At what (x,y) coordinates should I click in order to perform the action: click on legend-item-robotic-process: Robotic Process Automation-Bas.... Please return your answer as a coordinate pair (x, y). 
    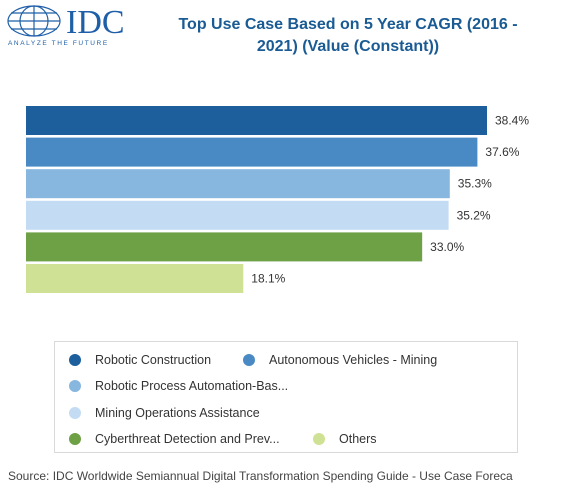
    Looking at the image, I should click on (178, 386).